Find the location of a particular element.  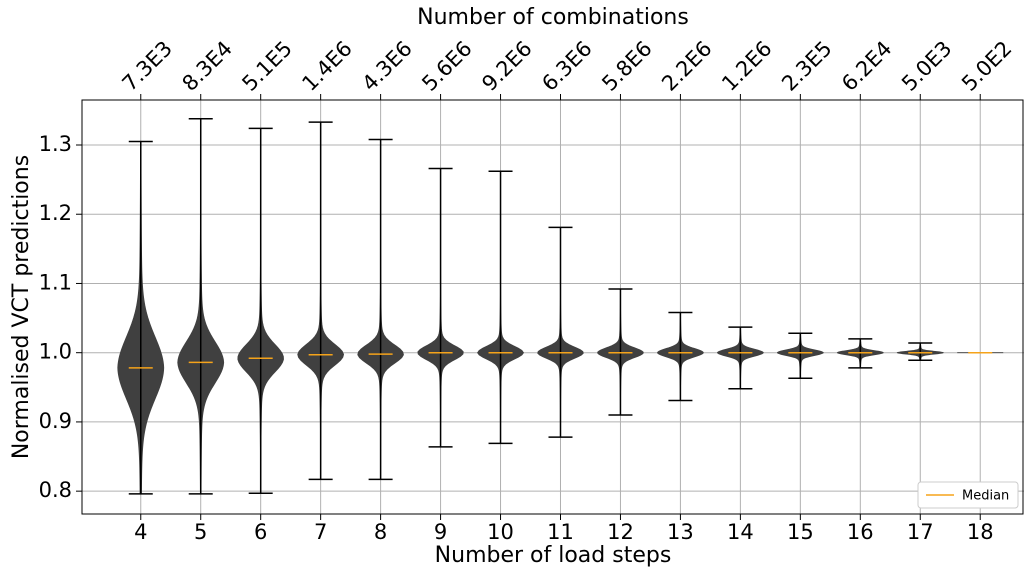

y-tick-label: 0.9 is located at coordinates (55, 421).